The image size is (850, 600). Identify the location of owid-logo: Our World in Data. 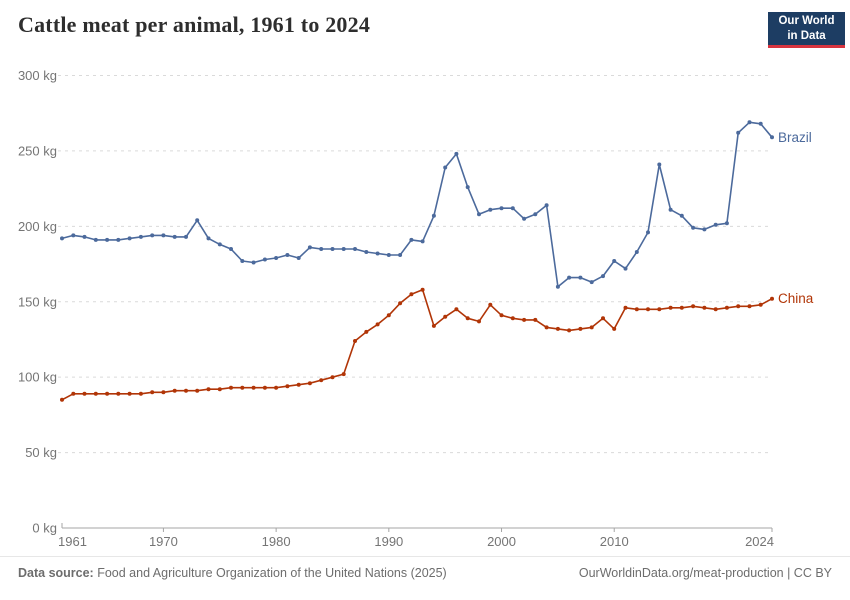
(806, 30).